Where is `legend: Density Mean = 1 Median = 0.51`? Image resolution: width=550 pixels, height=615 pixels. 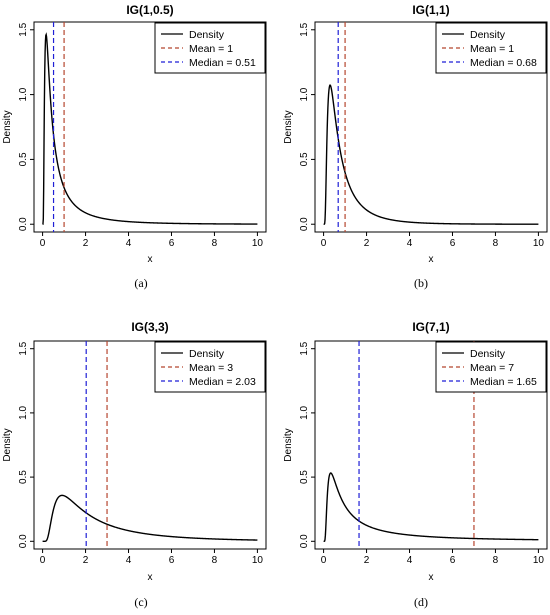
legend: Density Mean = 1 Median = 0.51 is located at coordinates (210, 48).